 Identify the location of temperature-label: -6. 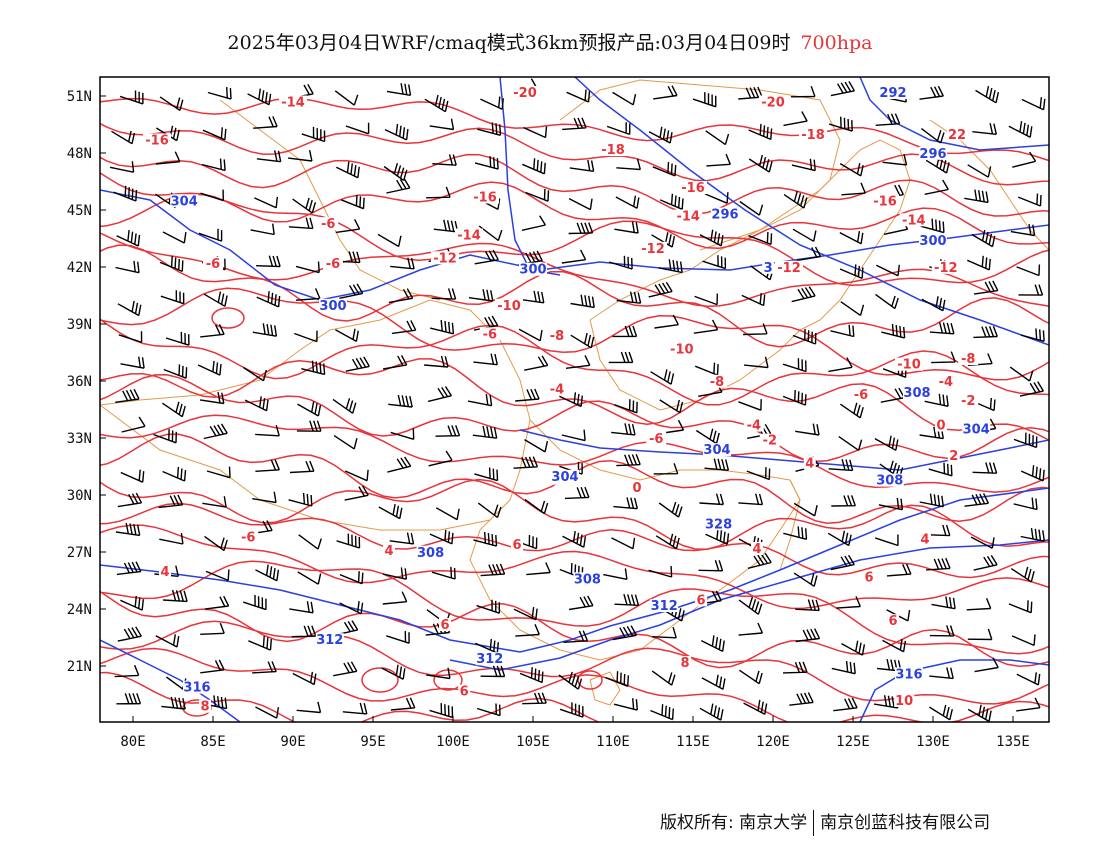
(213, 264).